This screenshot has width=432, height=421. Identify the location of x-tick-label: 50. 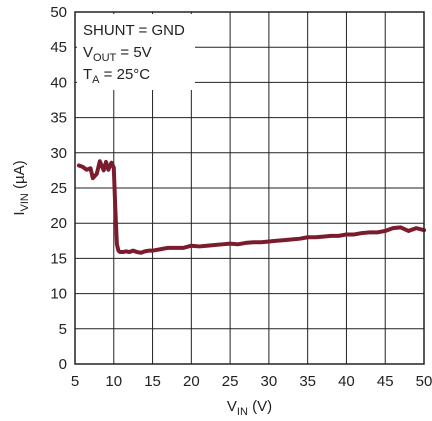
(424, 381).